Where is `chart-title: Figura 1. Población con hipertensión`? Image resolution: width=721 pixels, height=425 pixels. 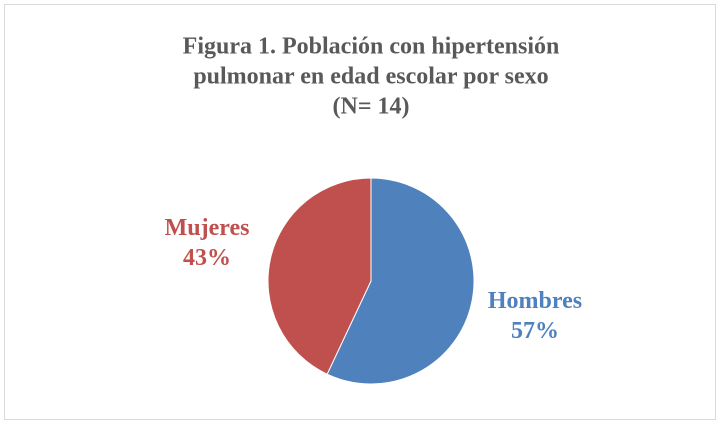 chart-title: Figura 1. Población con hipertensión is located at coordinates (371, 47).